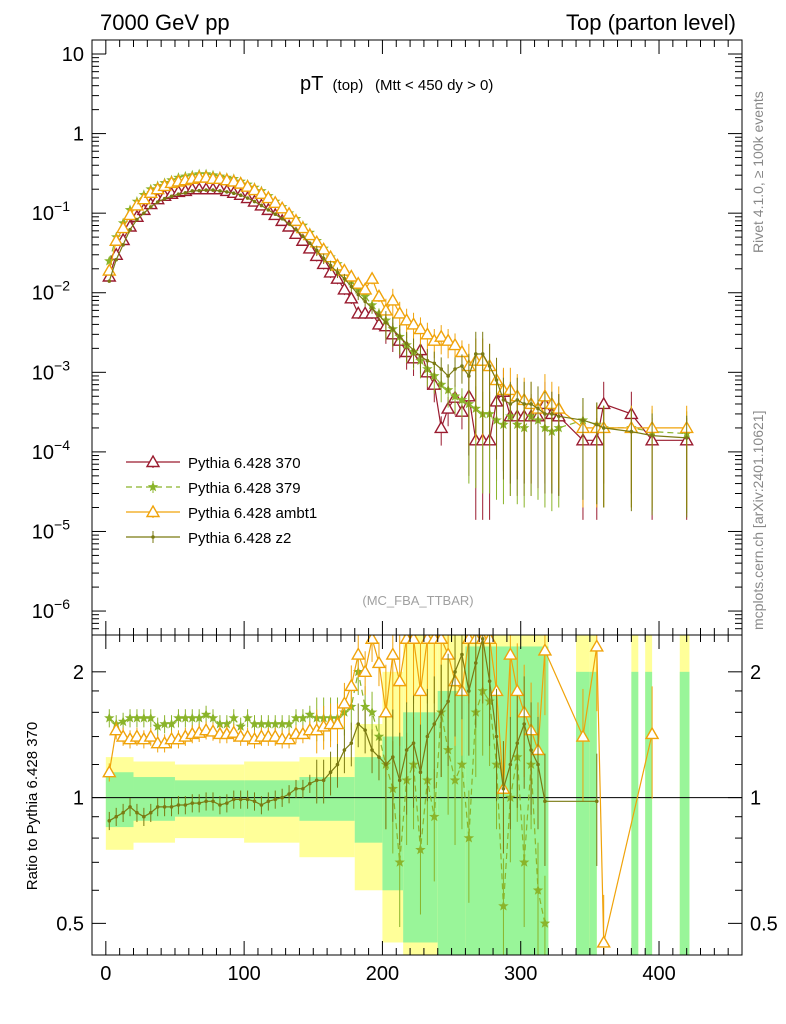 The height and width of the screenshot is (1024, 786). Describe the element at coordinates (755, 799) in the screenshot. I see `ratio-y-tick-label-right: 1` at that location.